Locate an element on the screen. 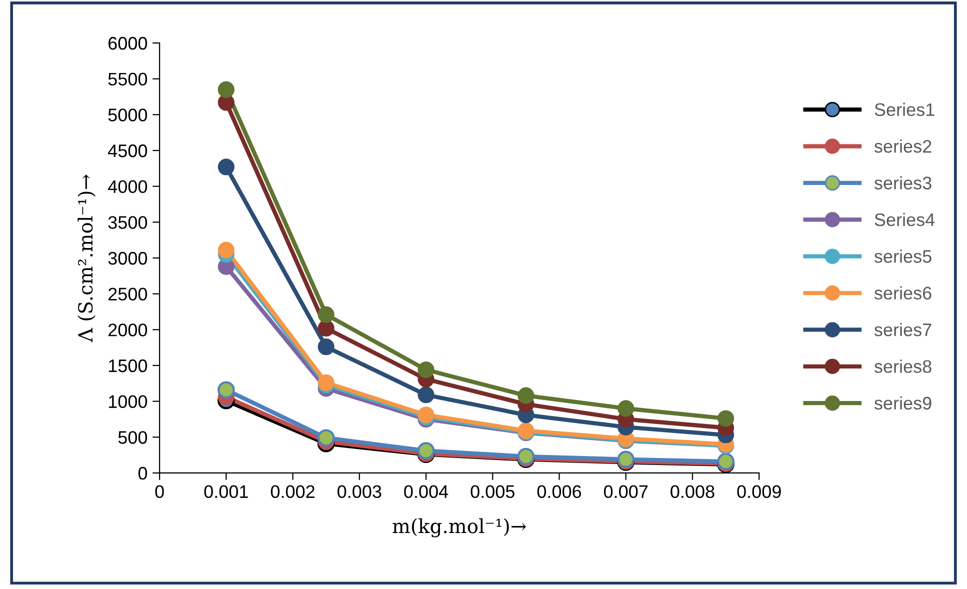  x-tick-label: 0.002 is located at coordinates (292, 491).